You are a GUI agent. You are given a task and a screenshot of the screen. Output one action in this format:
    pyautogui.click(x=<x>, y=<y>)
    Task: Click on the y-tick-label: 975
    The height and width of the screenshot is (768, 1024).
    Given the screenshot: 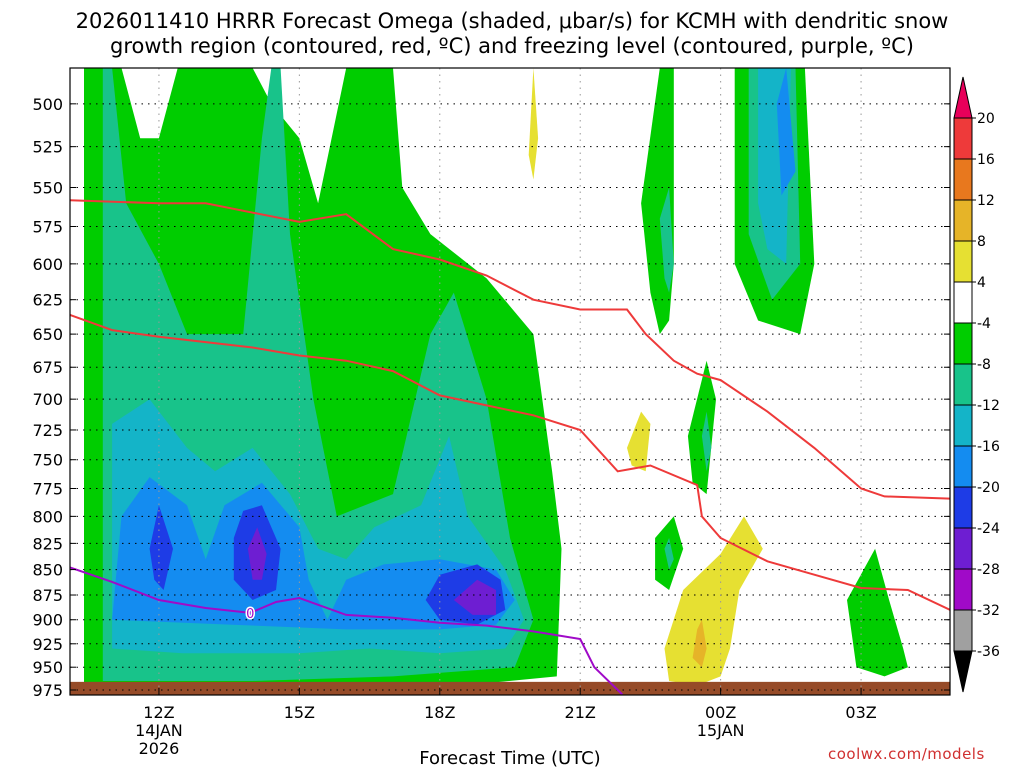 What is the action you would take?
    pyautogui.click(x=47, y=690)
    